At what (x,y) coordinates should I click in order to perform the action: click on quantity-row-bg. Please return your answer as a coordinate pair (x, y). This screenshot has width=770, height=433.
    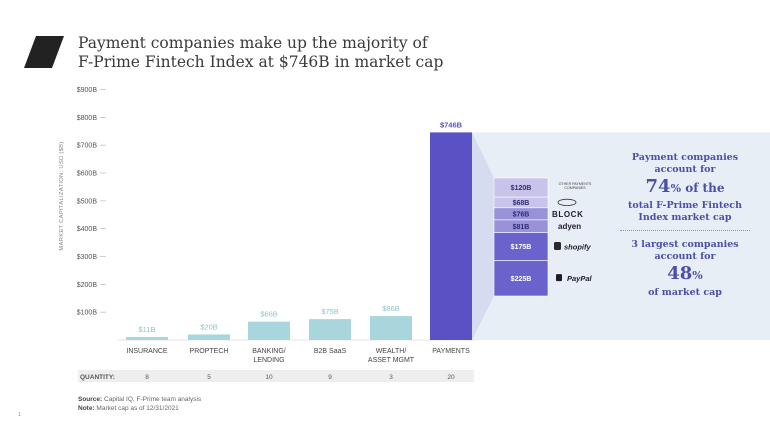
    Looking at the image, I should click on (276, 376).